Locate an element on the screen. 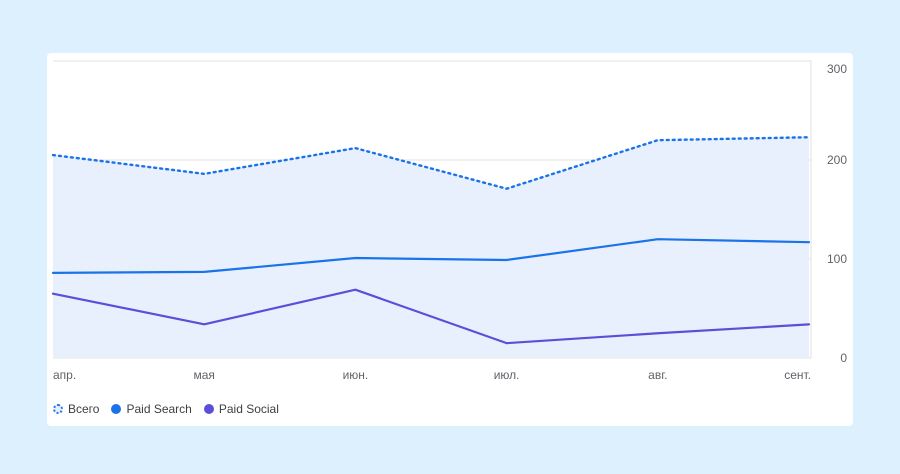 This screenshot has height=474, width=900. y-tick-label: 200 is located at coordinates (837, 160).